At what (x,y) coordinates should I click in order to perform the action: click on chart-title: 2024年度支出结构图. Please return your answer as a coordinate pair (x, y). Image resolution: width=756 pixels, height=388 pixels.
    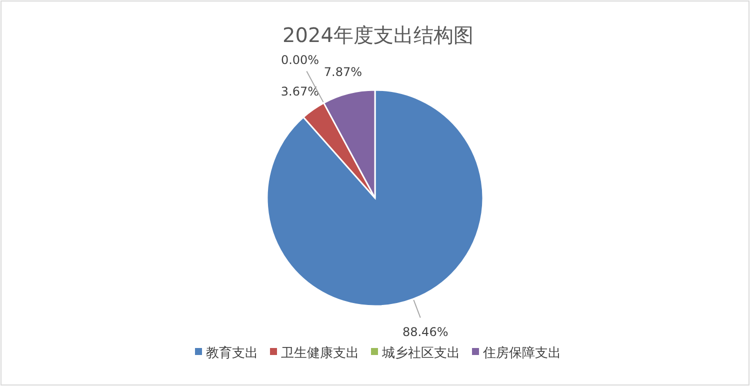
    Looking at the image, I should click on (378, 35).